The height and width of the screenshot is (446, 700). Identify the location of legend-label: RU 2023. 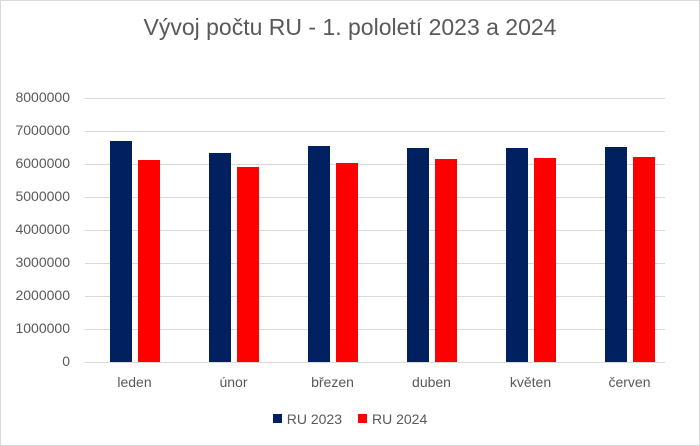
(314, 418).